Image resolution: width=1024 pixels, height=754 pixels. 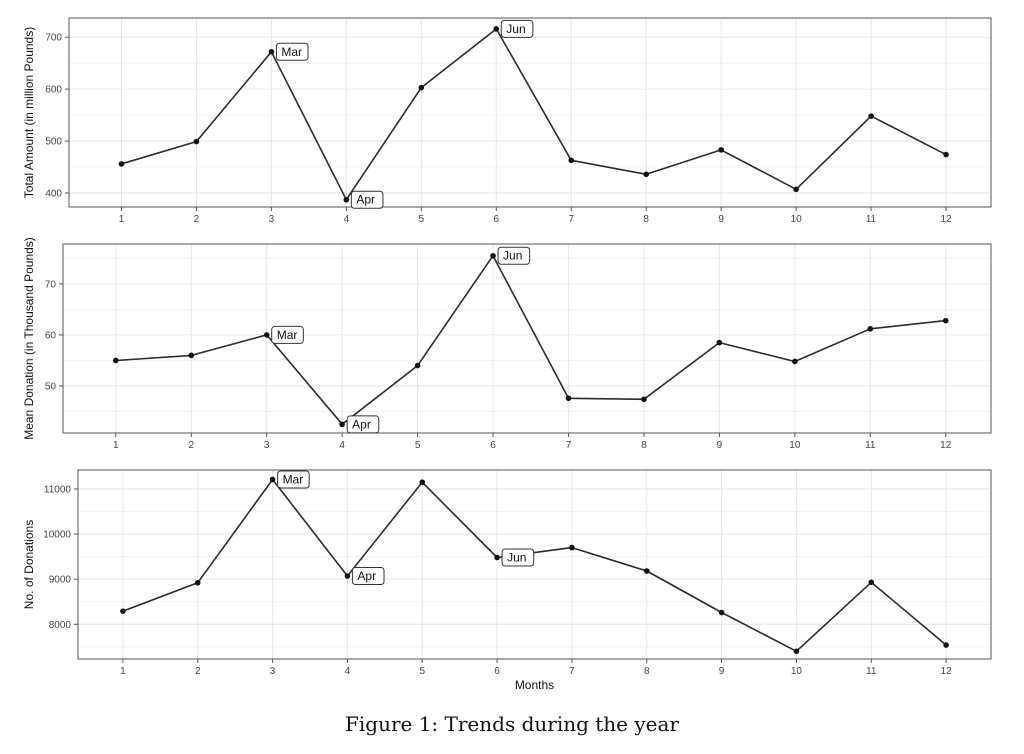 What do you see at coordinates (60, 580) in the screenshot?
I see `y-tick-label: 9000` at bounding box center [60, 580].